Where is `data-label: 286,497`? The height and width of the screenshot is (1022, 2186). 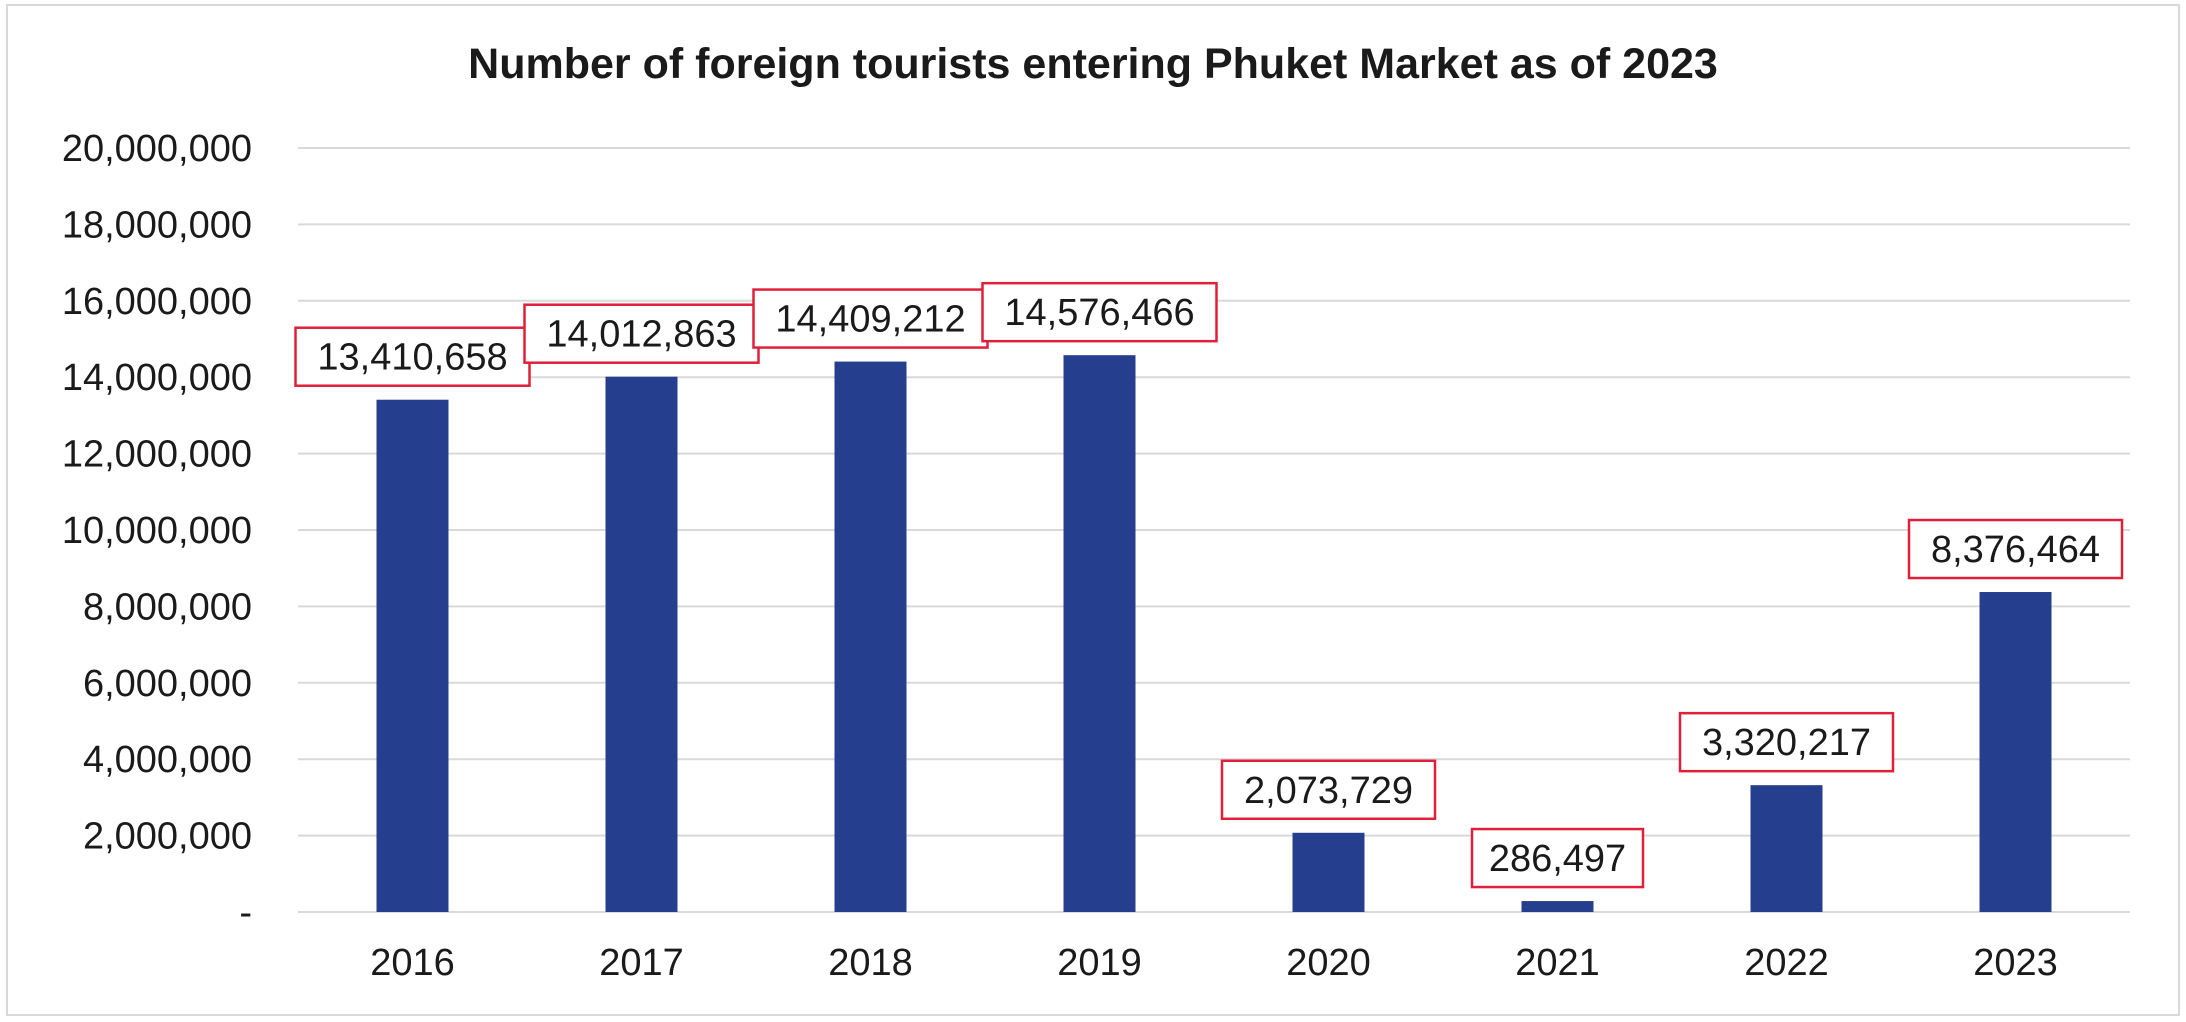
data-label: 286,497 is located at coordinates (1557, 859).